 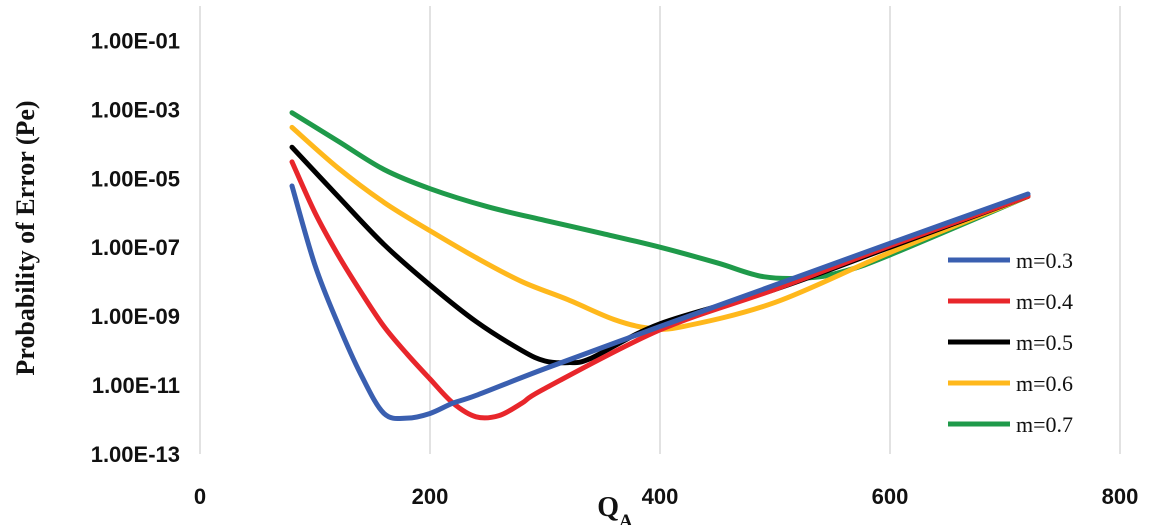 I want to click on y-tick-label: 1.00E-05, so click(x=135, y=178).